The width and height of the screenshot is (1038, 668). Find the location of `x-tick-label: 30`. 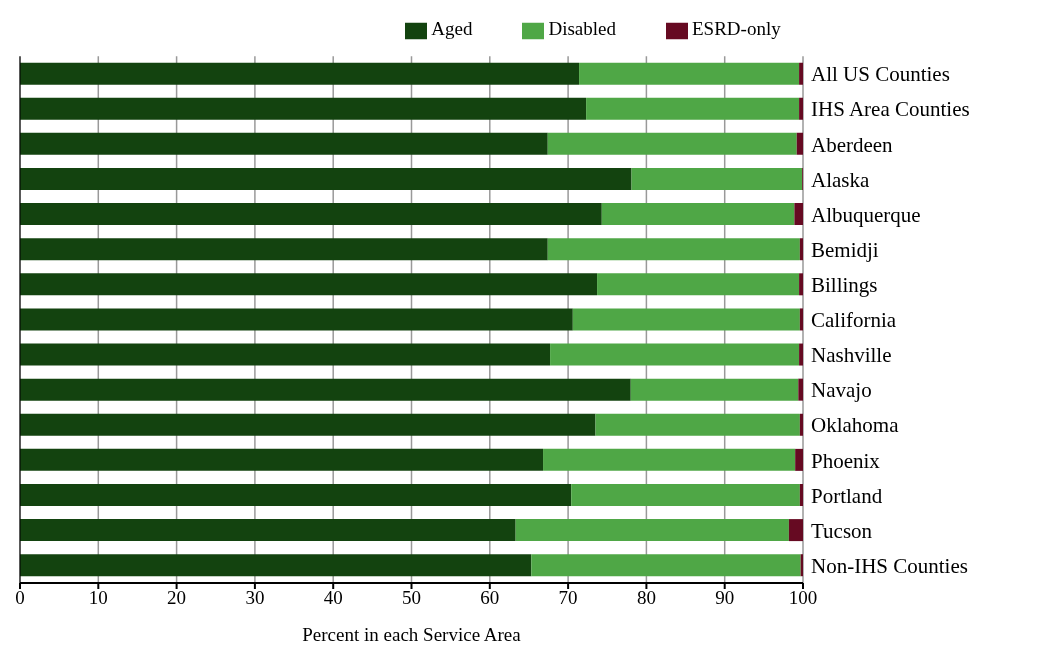

x-tick-label: 30 is located at coordinates (255, 598).